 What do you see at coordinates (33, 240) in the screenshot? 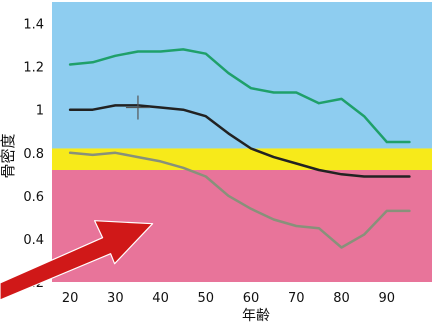
I see `y-tick-label: 0.4` at bounding box center [33, 240].